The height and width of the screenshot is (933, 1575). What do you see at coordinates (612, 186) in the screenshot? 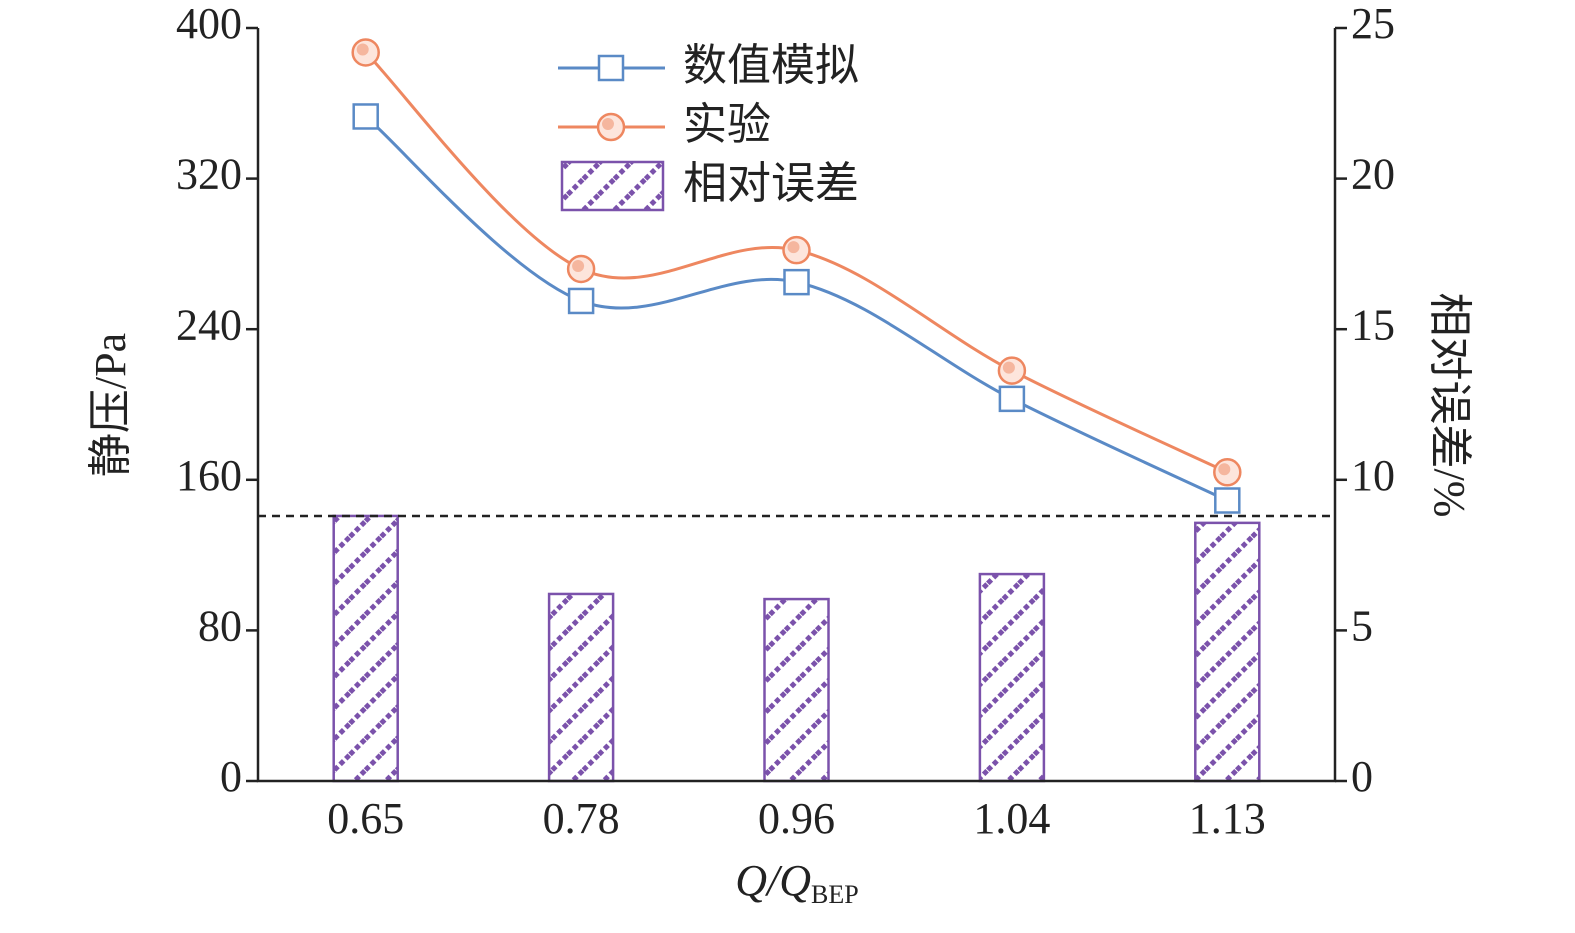
I see `legend-swatch` at bounding box center [612, 186].